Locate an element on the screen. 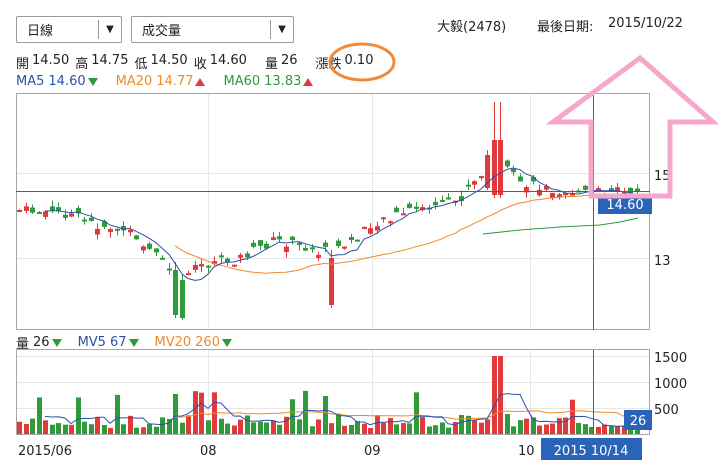  volume-value: 26 is located at coordinates (289, 60).